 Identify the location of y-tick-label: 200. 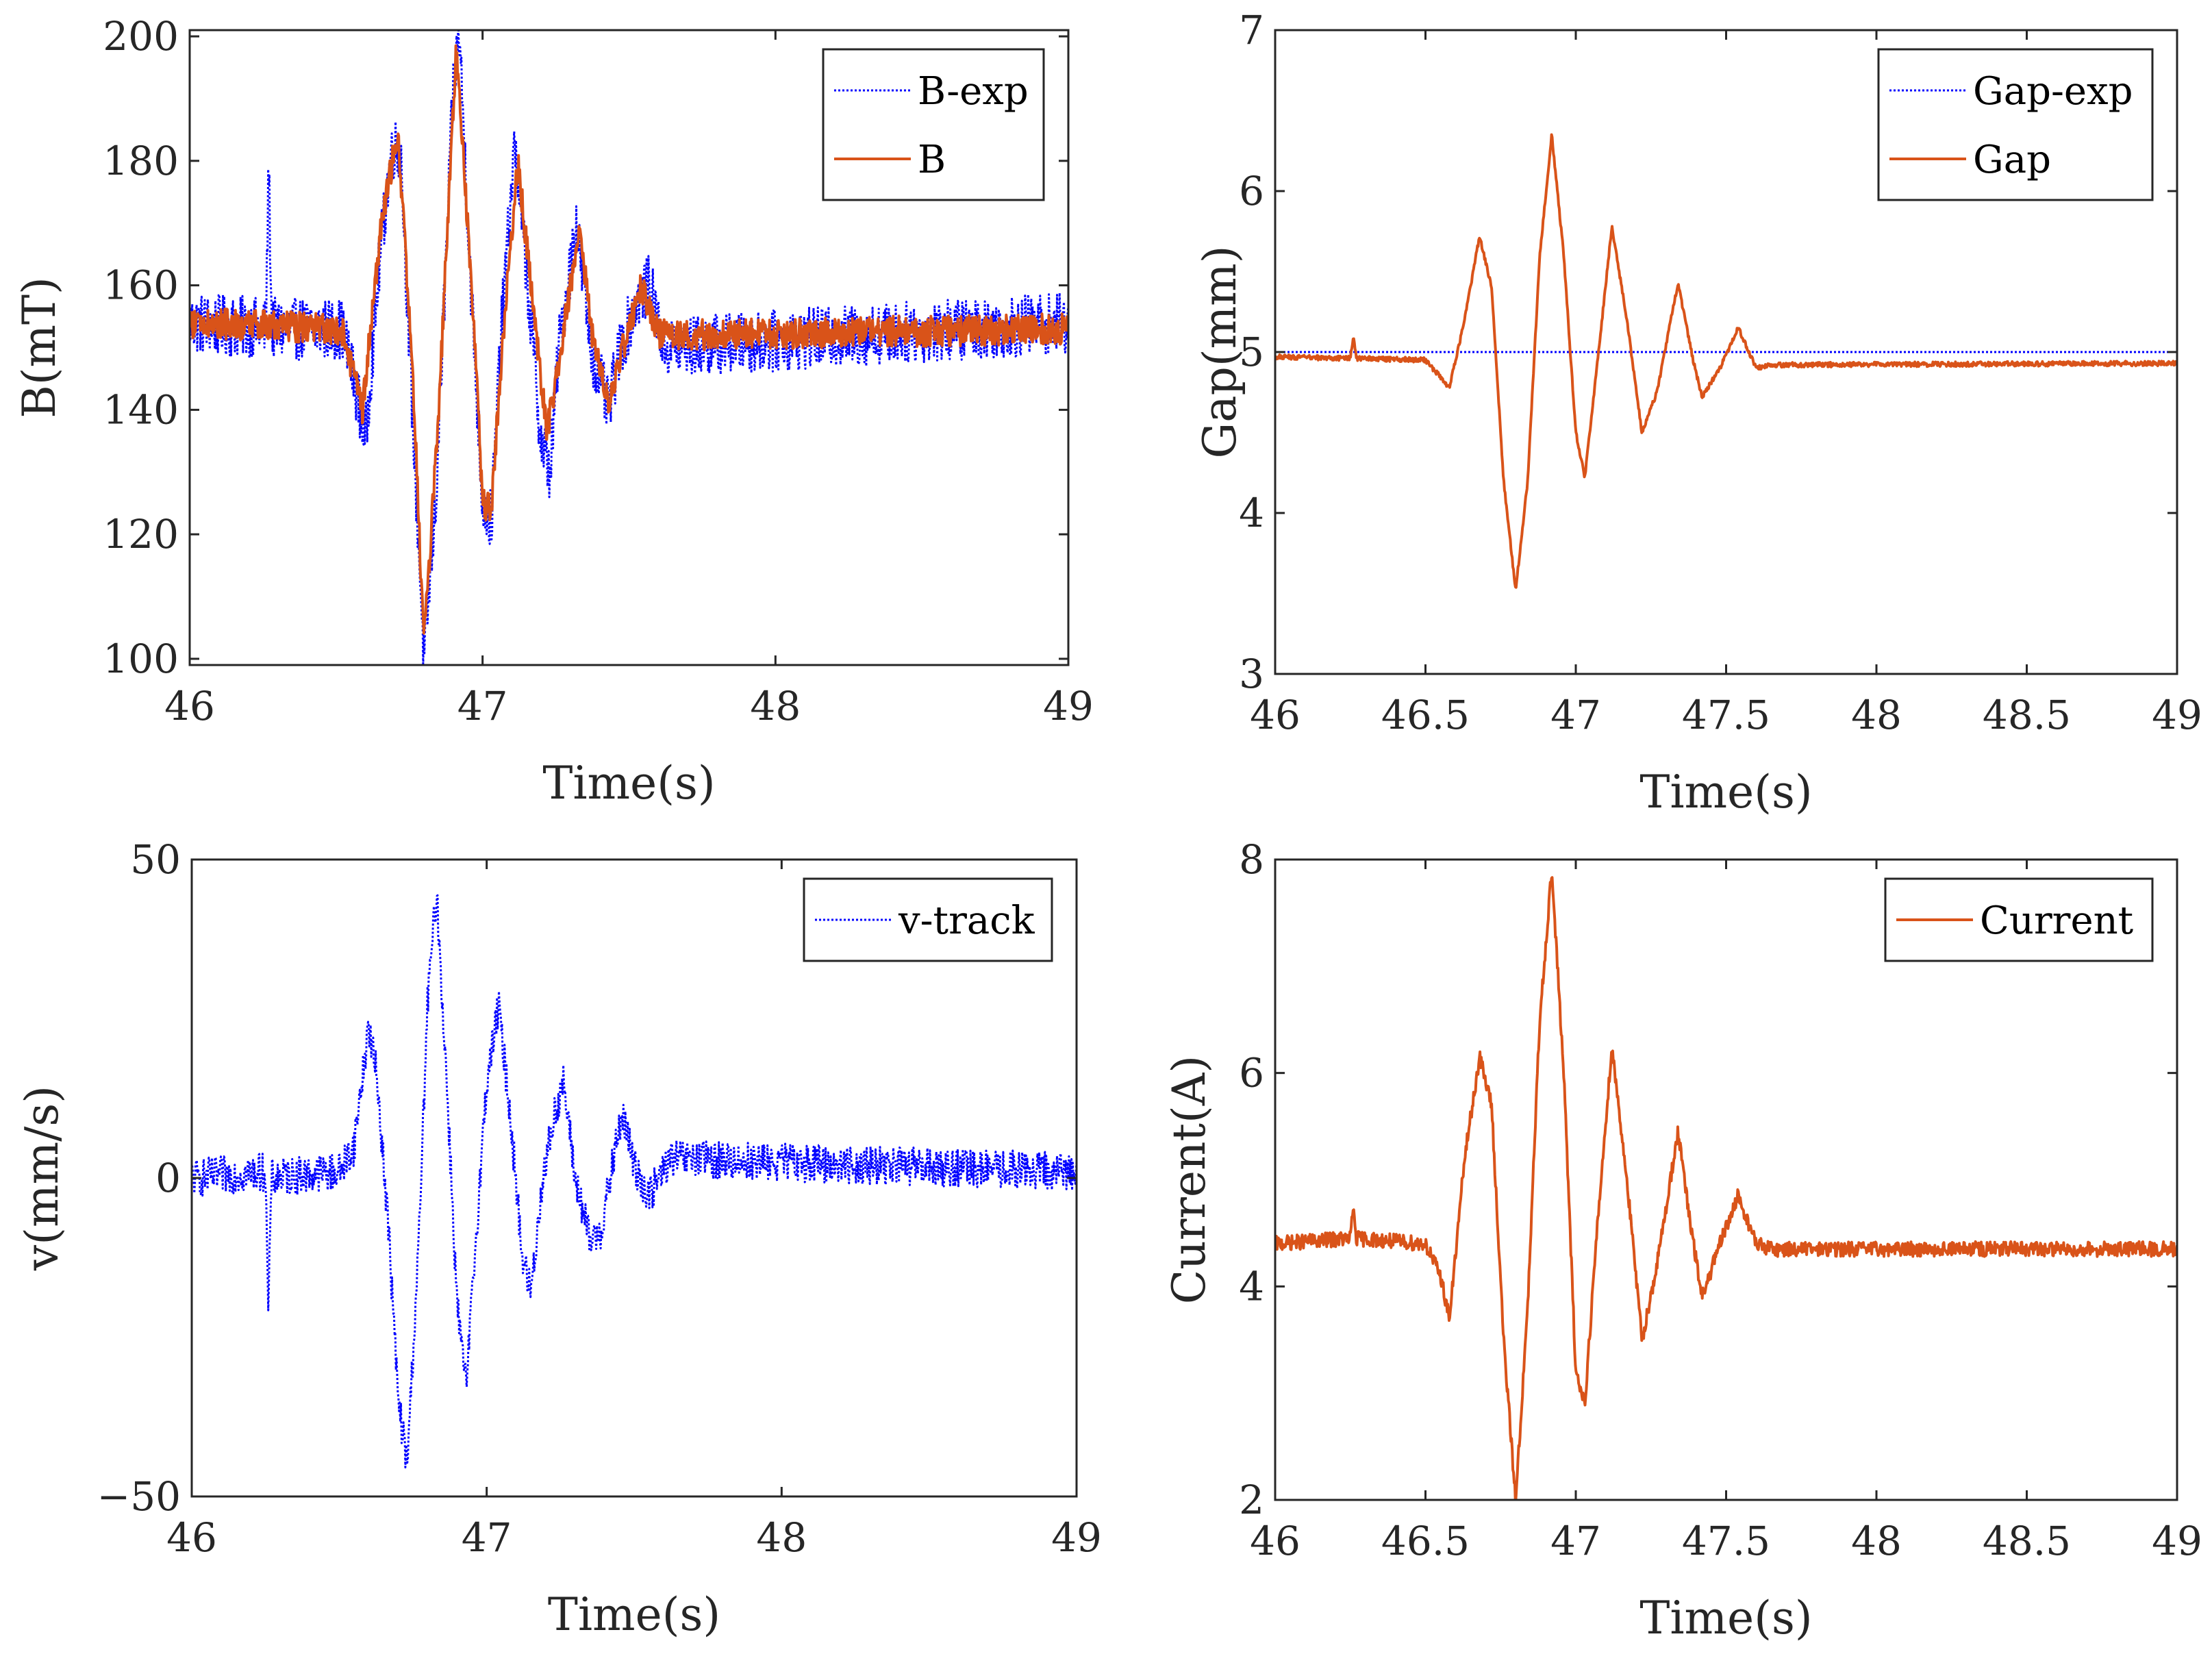
(141, 36).